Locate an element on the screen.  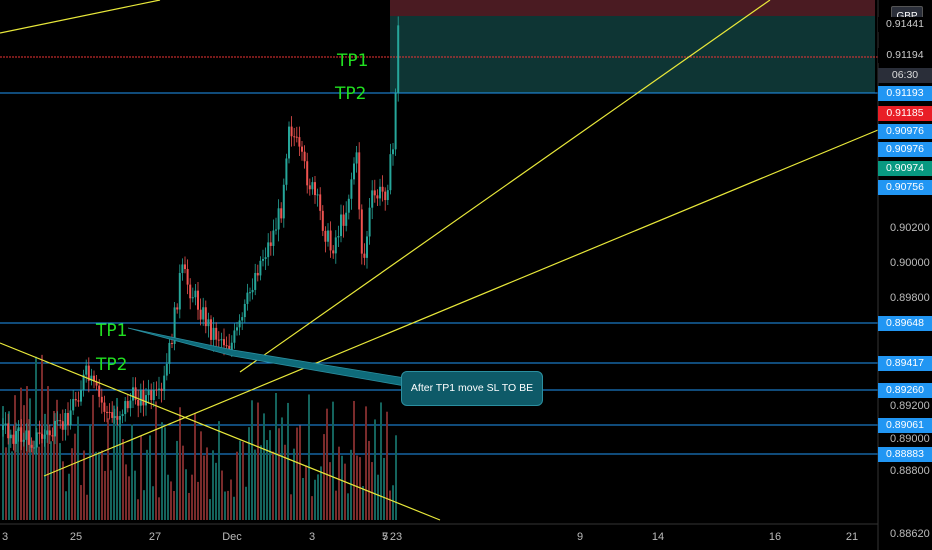
price-tag: 0.91193 is located at coordinates (905, 93).